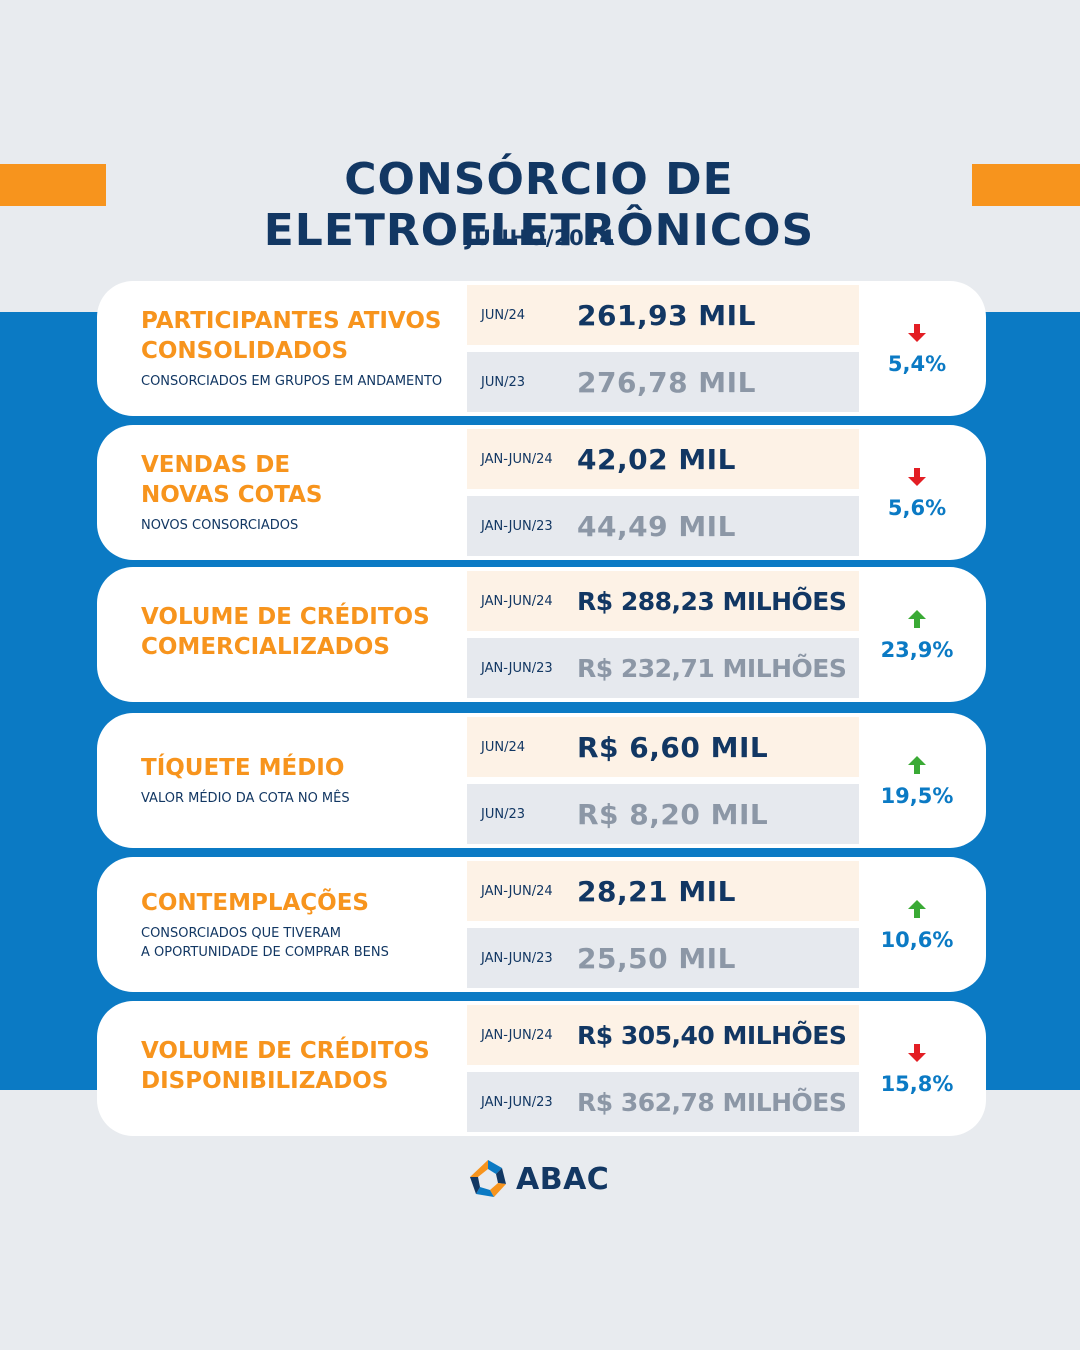 This screenshot has height=1350, width=1080. I want to click on stat-card-subtitle: VALOR MÉDIO DA COTA NO MÊS, so click(245, 798).